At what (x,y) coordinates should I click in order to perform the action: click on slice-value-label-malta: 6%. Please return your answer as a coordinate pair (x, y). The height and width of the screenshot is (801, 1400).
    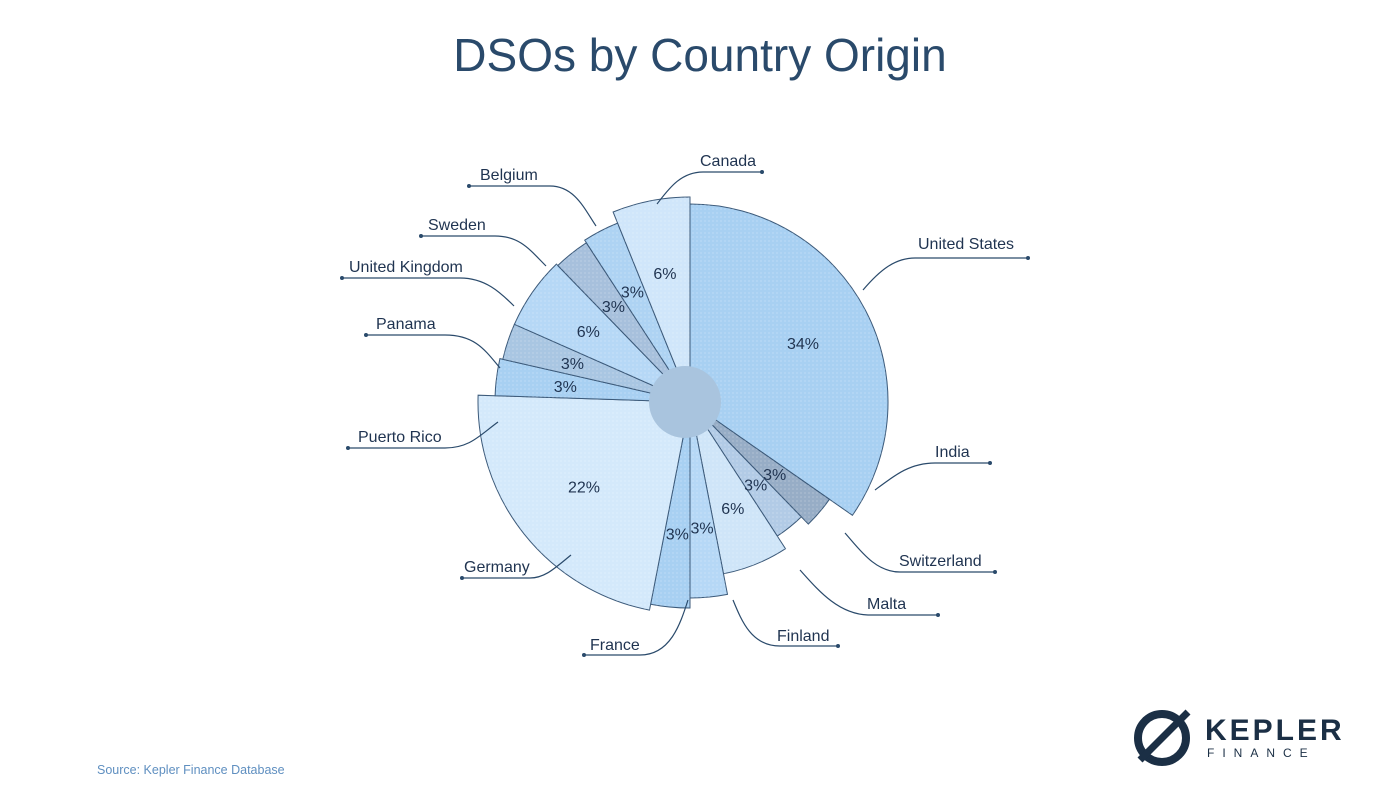
    Looking at the image, I should click on (732, 509).